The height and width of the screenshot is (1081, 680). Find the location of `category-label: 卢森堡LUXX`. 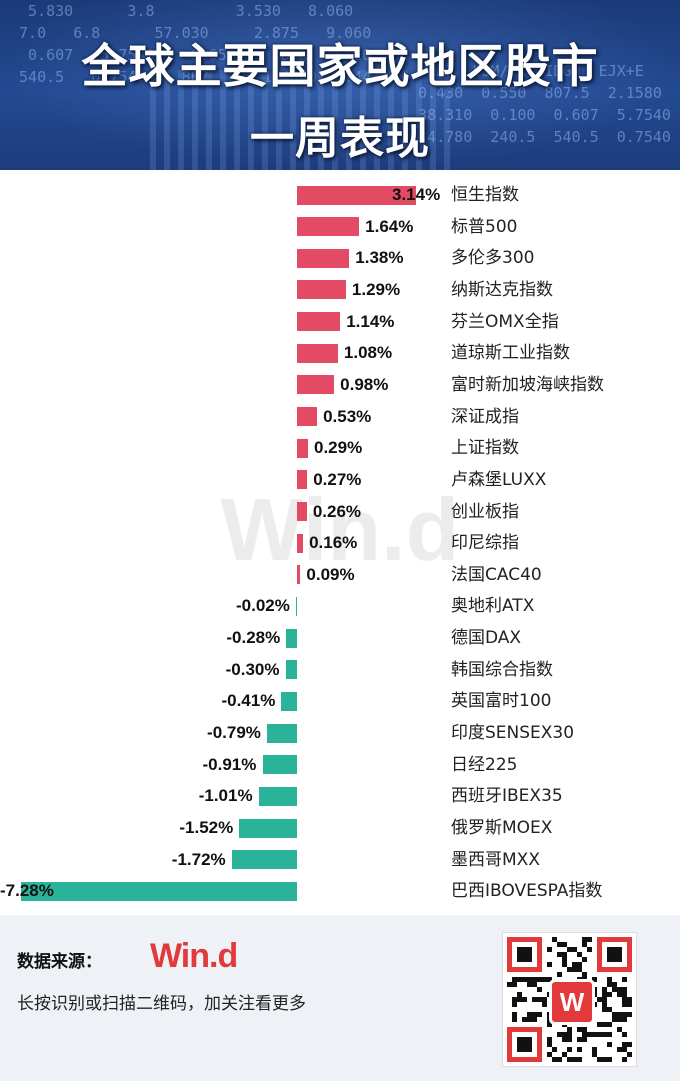

category-label: 卢森堡LUXX is located at coordinates (499, 479).